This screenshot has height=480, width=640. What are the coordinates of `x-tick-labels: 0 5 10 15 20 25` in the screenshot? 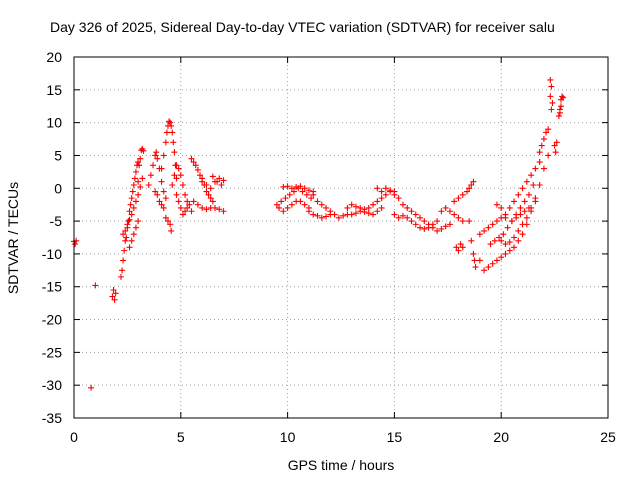 It's located at (343, 437).